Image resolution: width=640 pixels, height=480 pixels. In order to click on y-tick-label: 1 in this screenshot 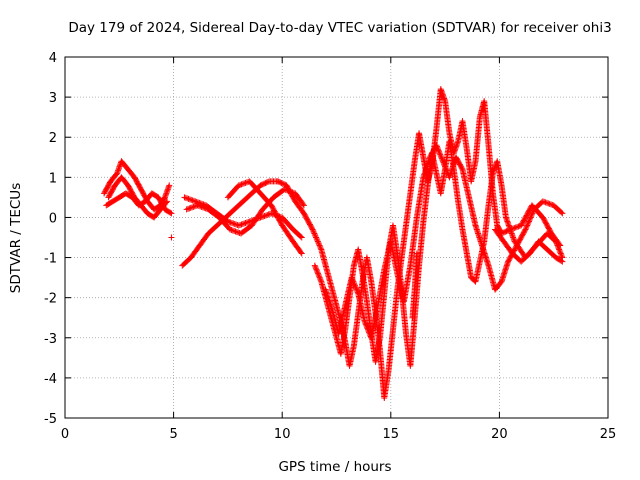, I will do `click(53, 178)`.